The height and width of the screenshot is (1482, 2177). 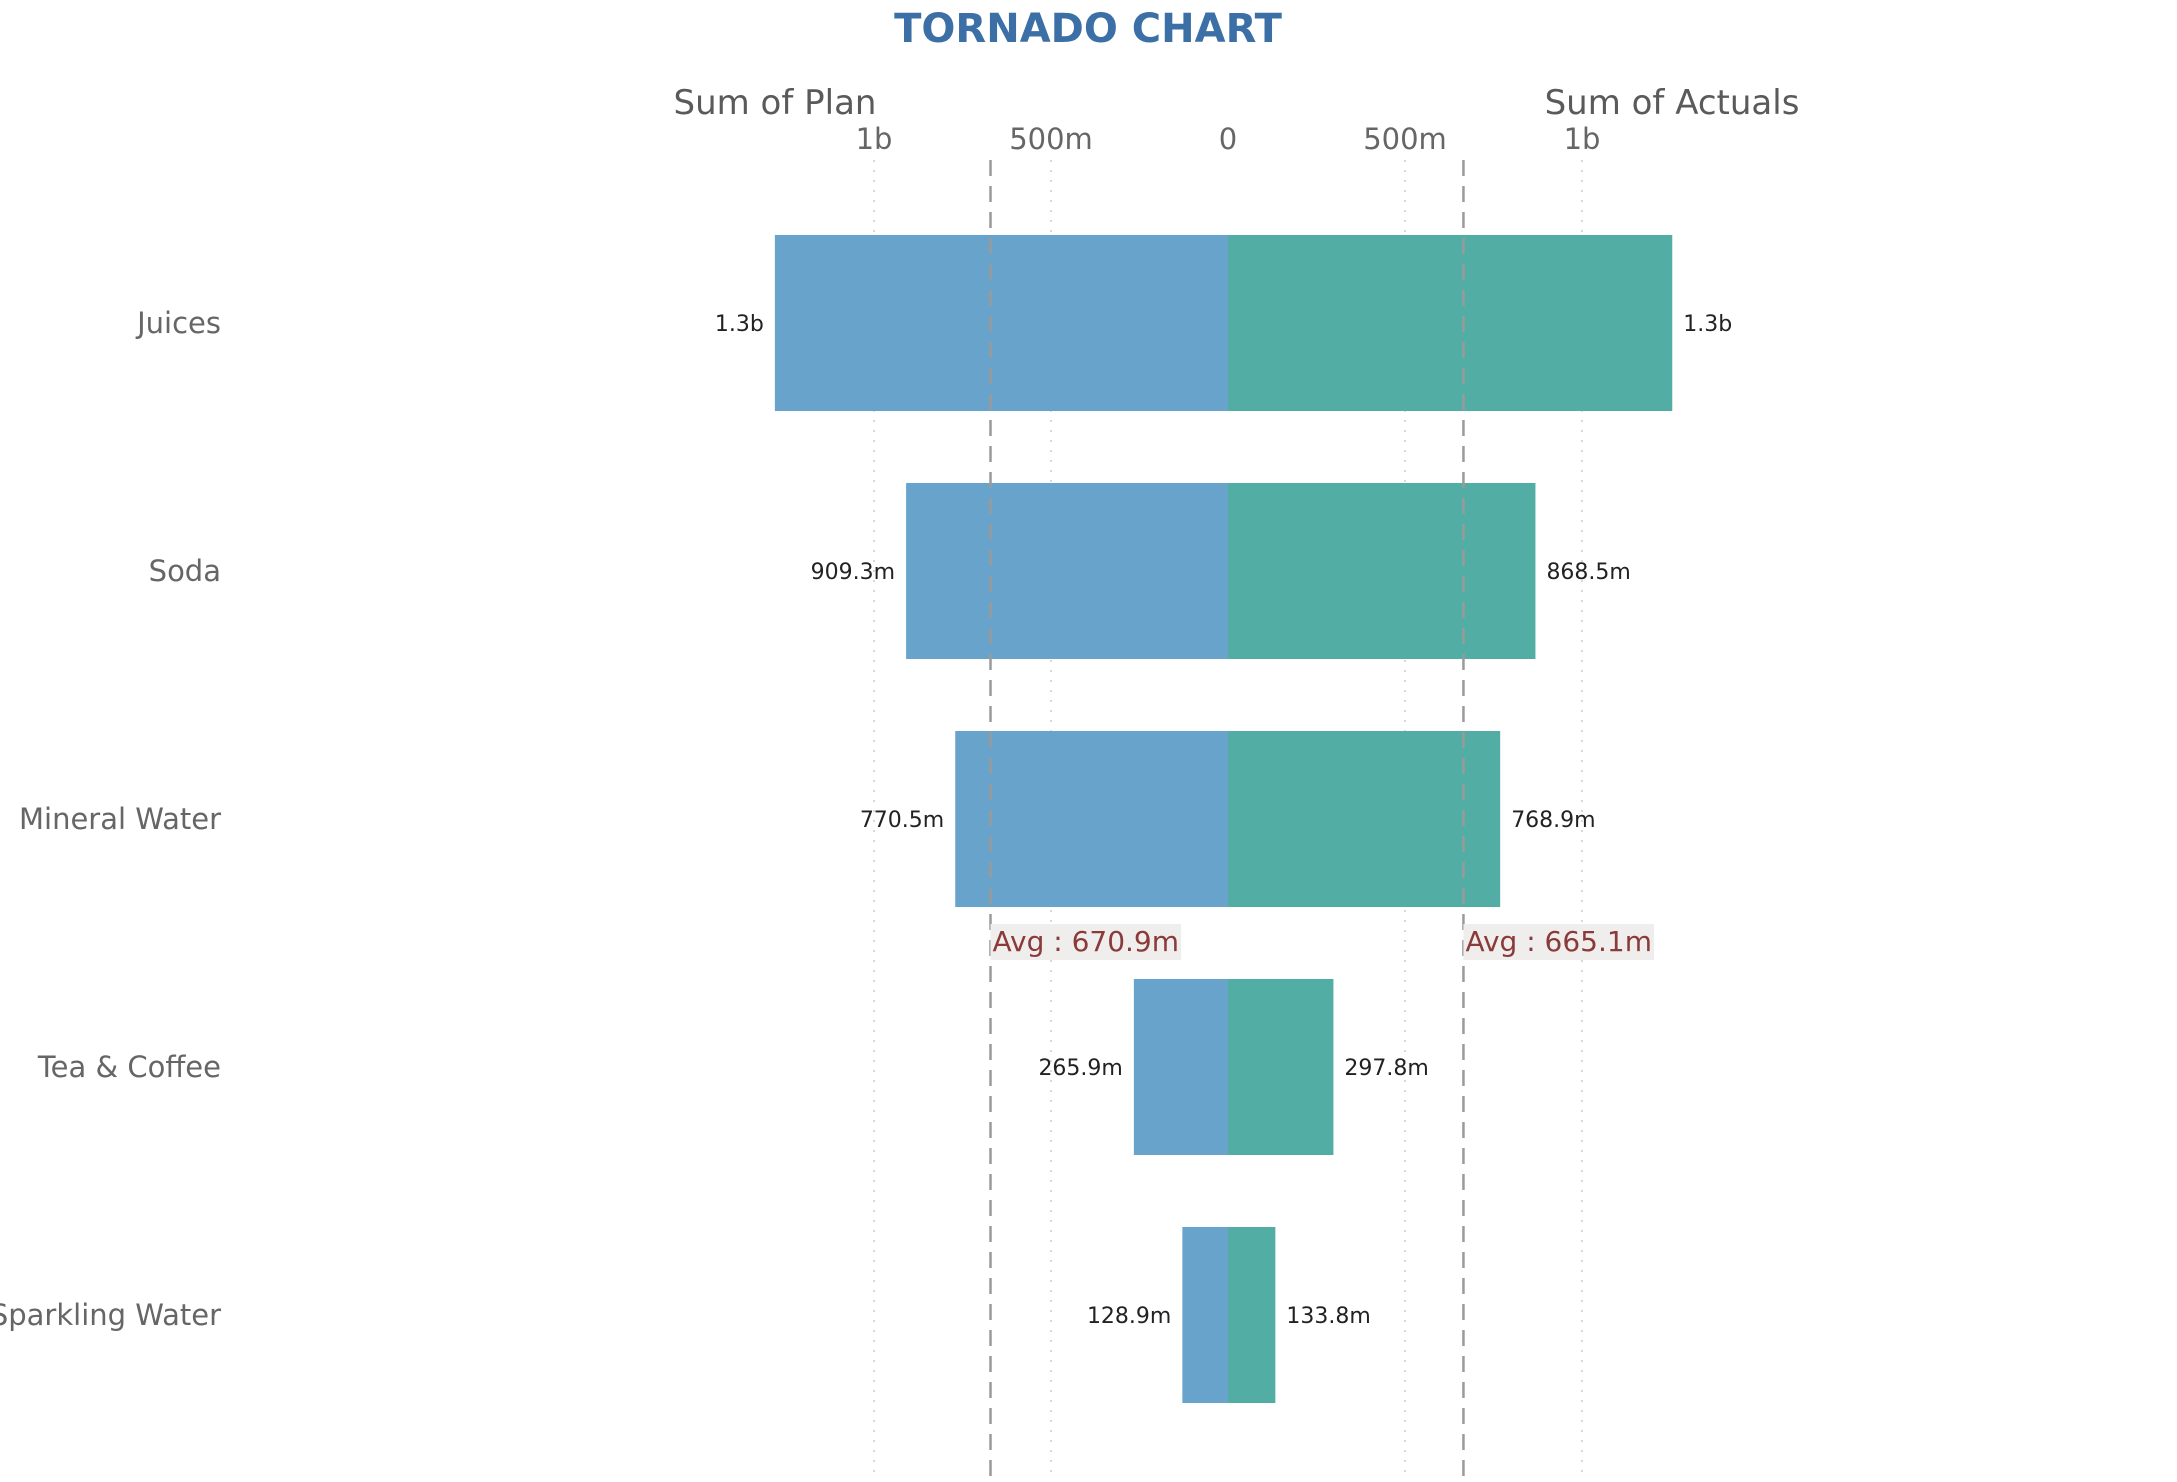 I want to click on data-label-actuals: 868.5m, so click(x=1588, y=572).